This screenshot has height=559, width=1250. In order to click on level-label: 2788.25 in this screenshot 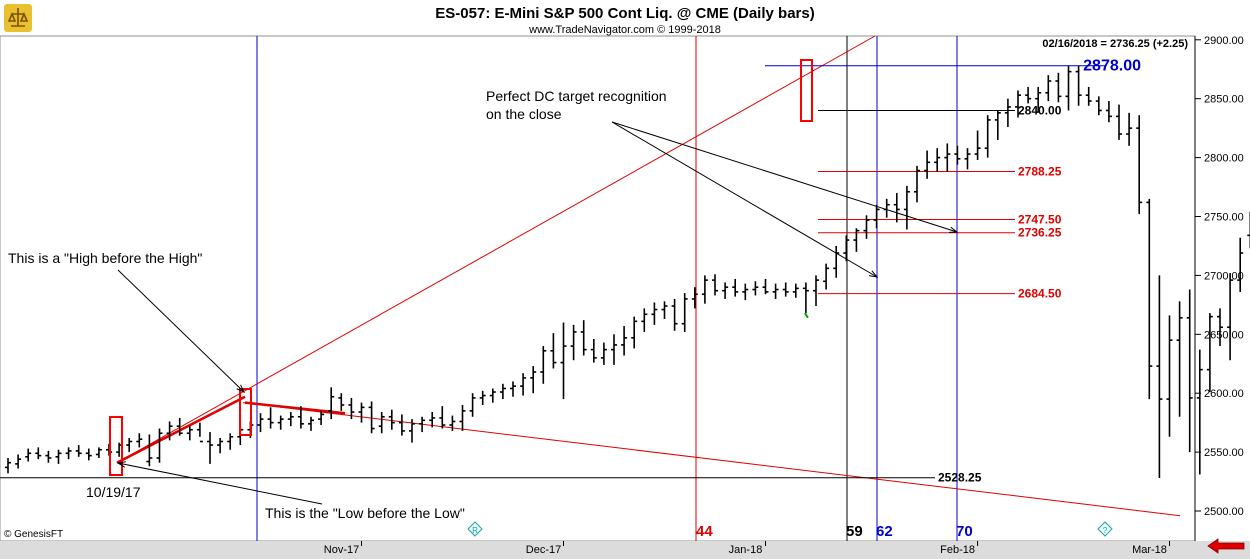, I will do `click(1040, 171)`.